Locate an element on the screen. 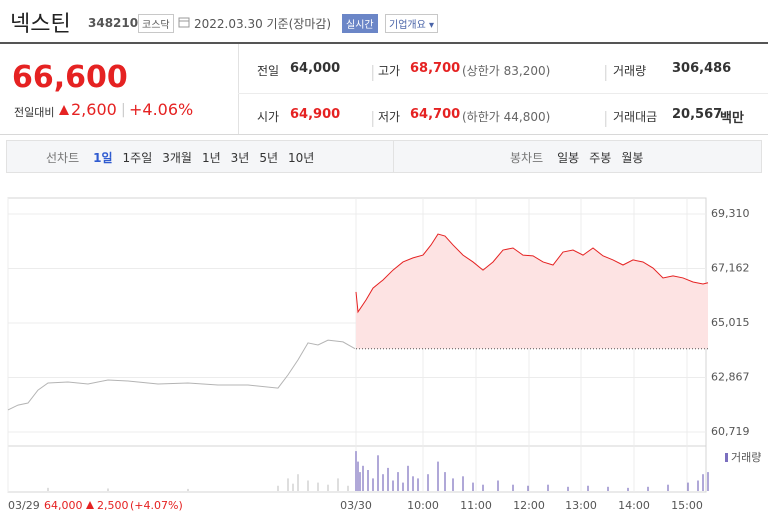 The width and height of the screenshot is (768, 522). tab: 5년 is located at coordinates (269, 158).